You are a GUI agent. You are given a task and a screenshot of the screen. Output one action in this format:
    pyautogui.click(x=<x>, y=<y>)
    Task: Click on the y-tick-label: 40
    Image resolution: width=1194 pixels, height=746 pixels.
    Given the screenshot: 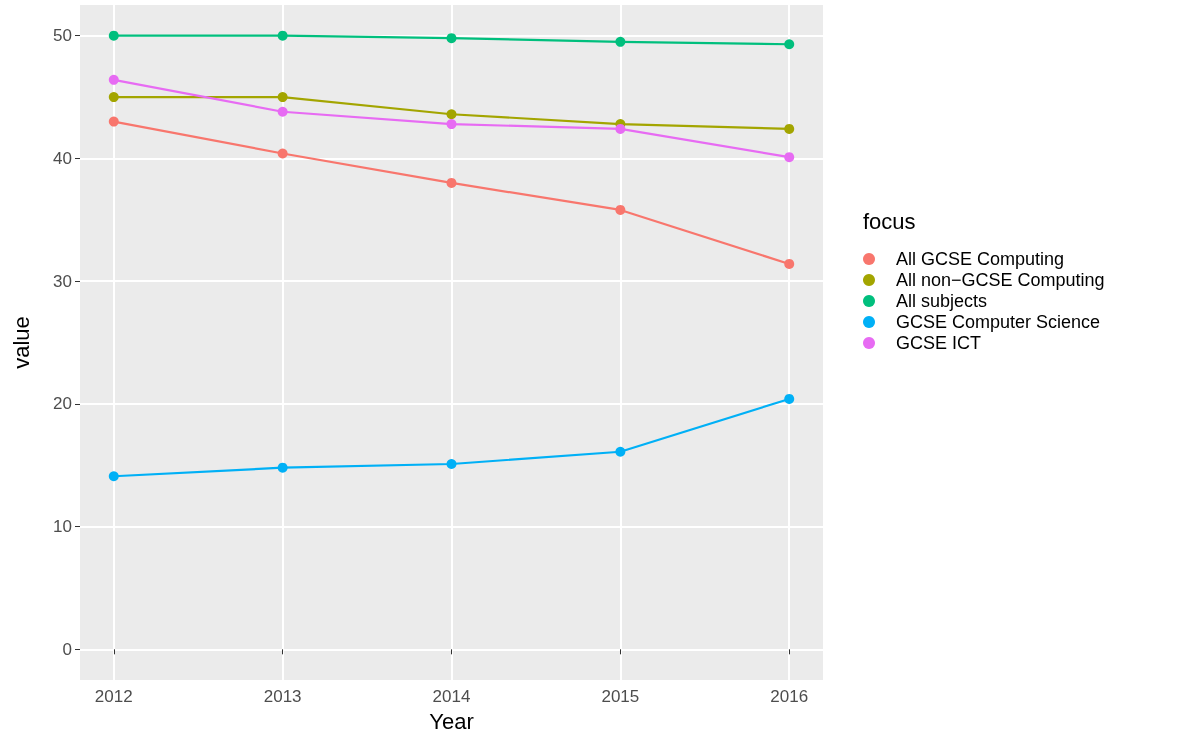 What is the action you would take?
    pyautogui.click(x=62, y=158)
    